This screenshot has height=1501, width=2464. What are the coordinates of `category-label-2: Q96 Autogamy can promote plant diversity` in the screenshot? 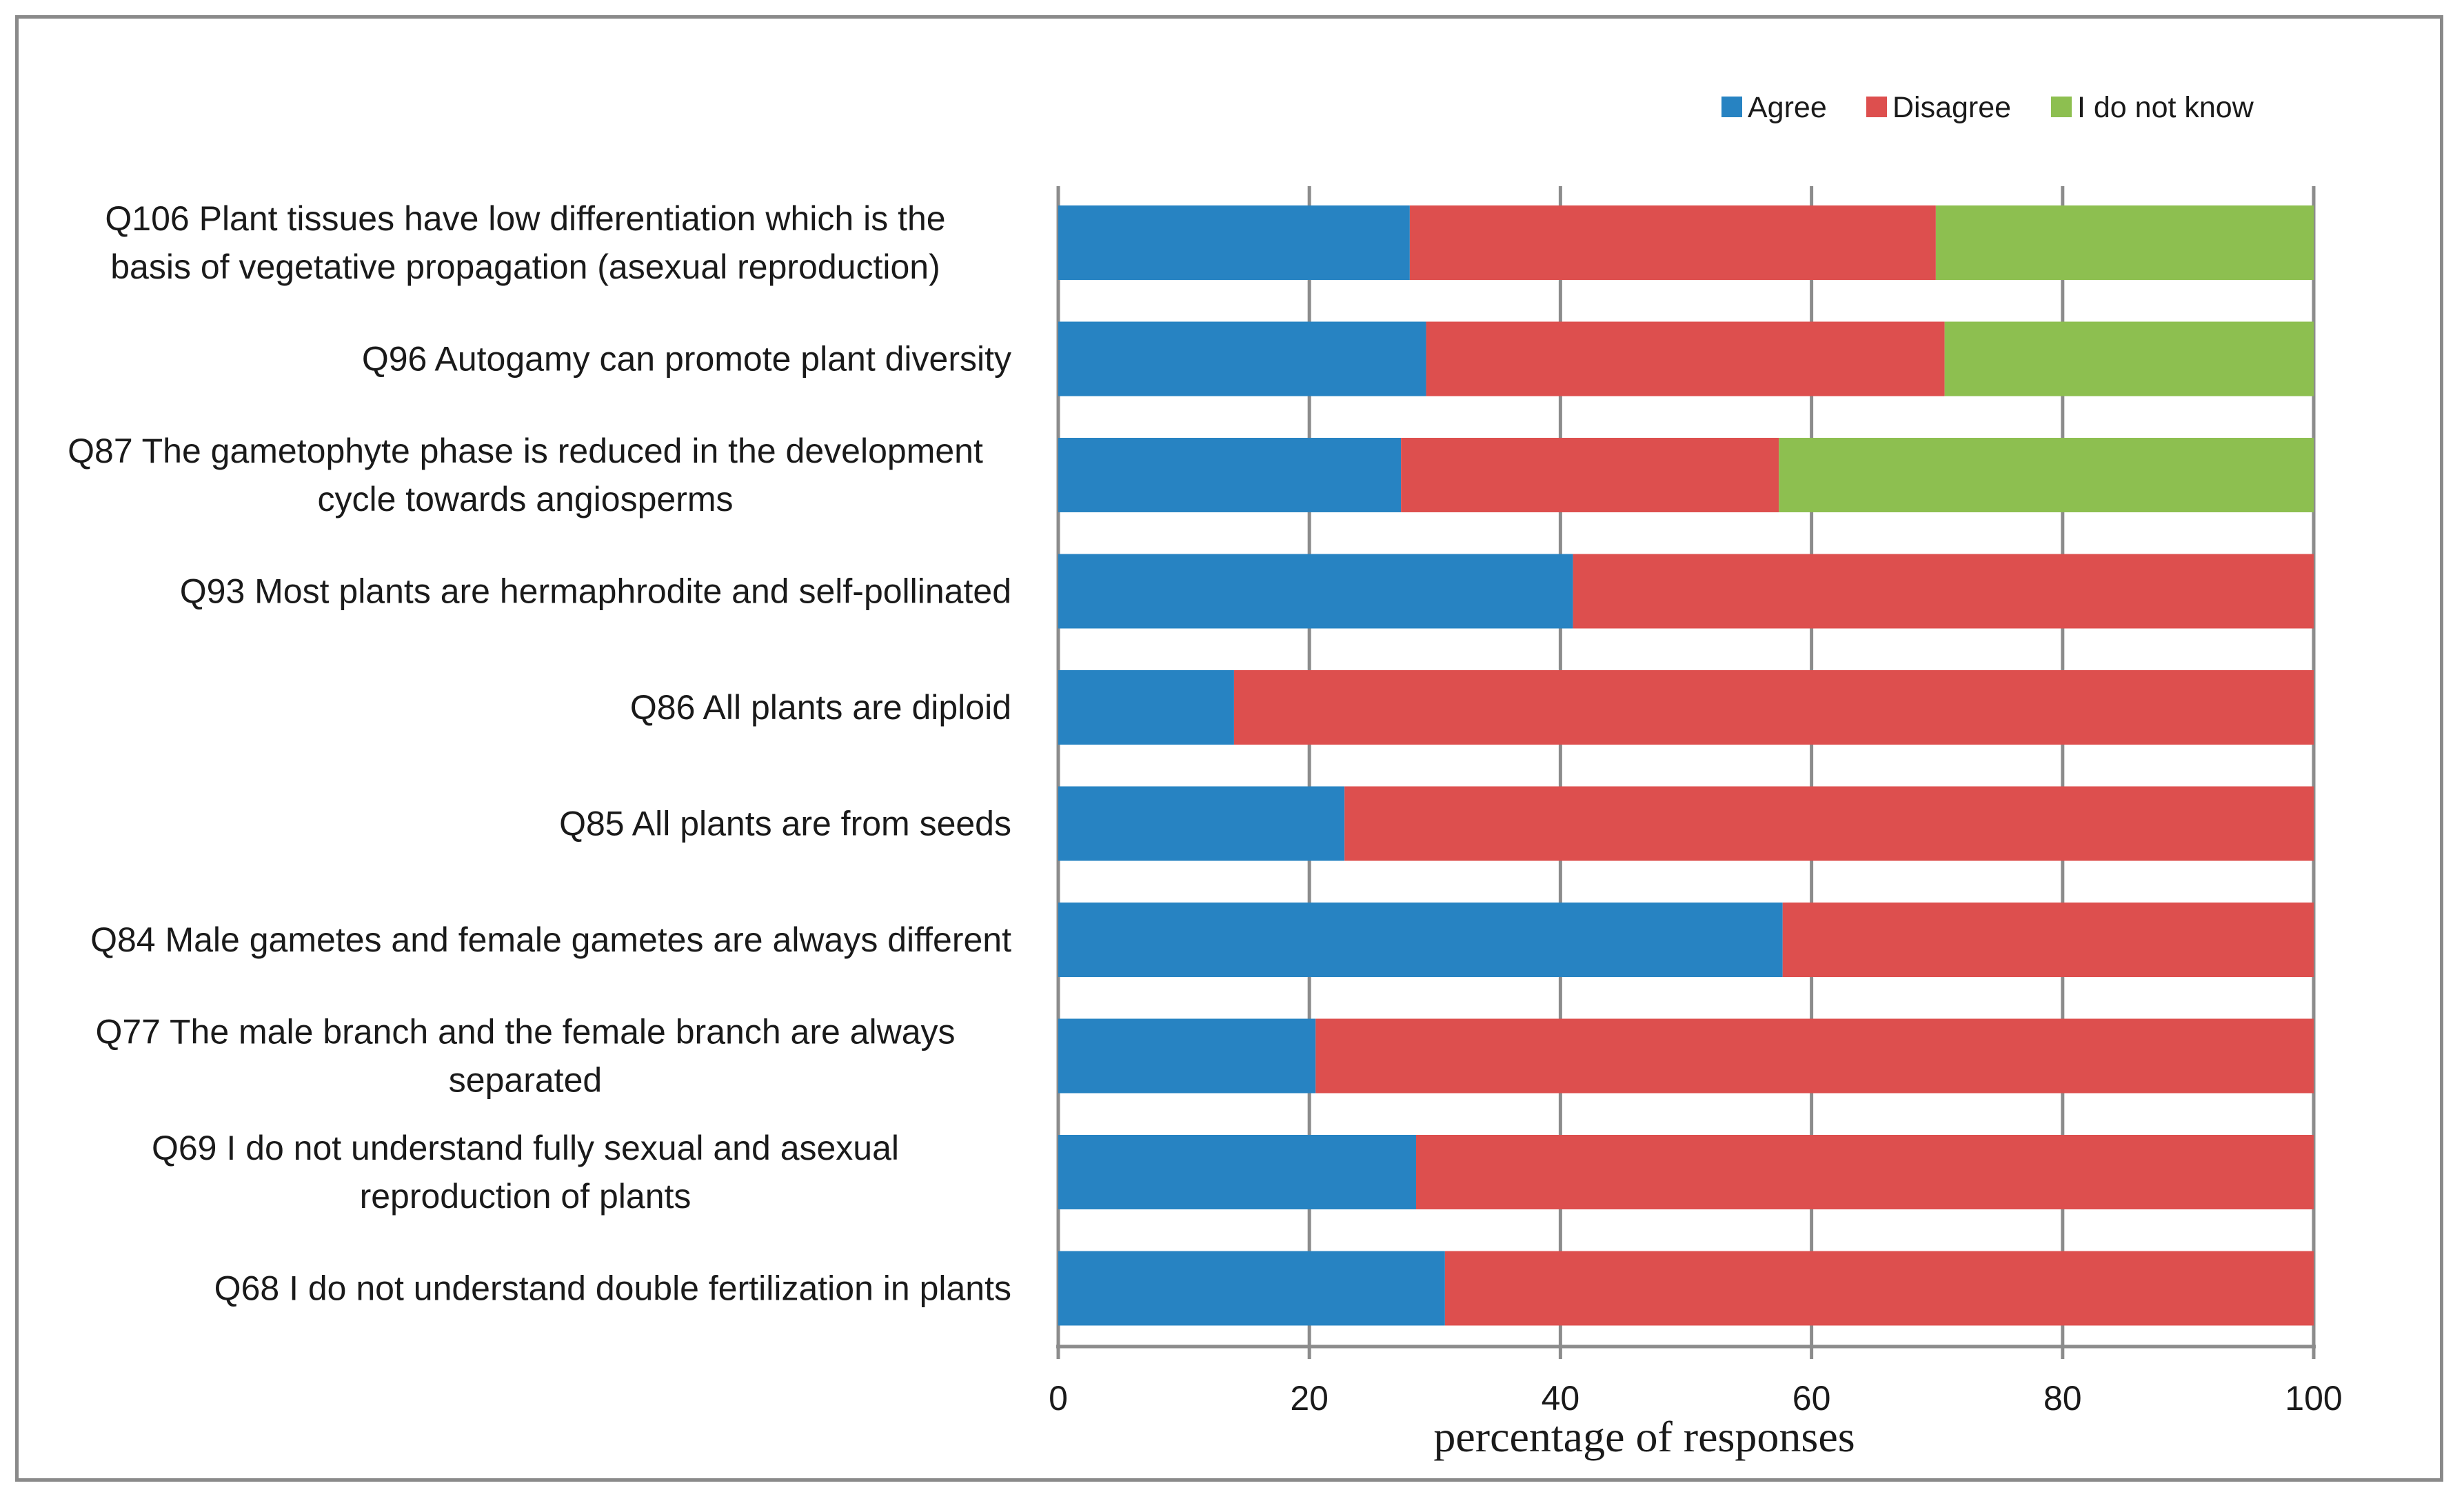 It's located at (686, 359).